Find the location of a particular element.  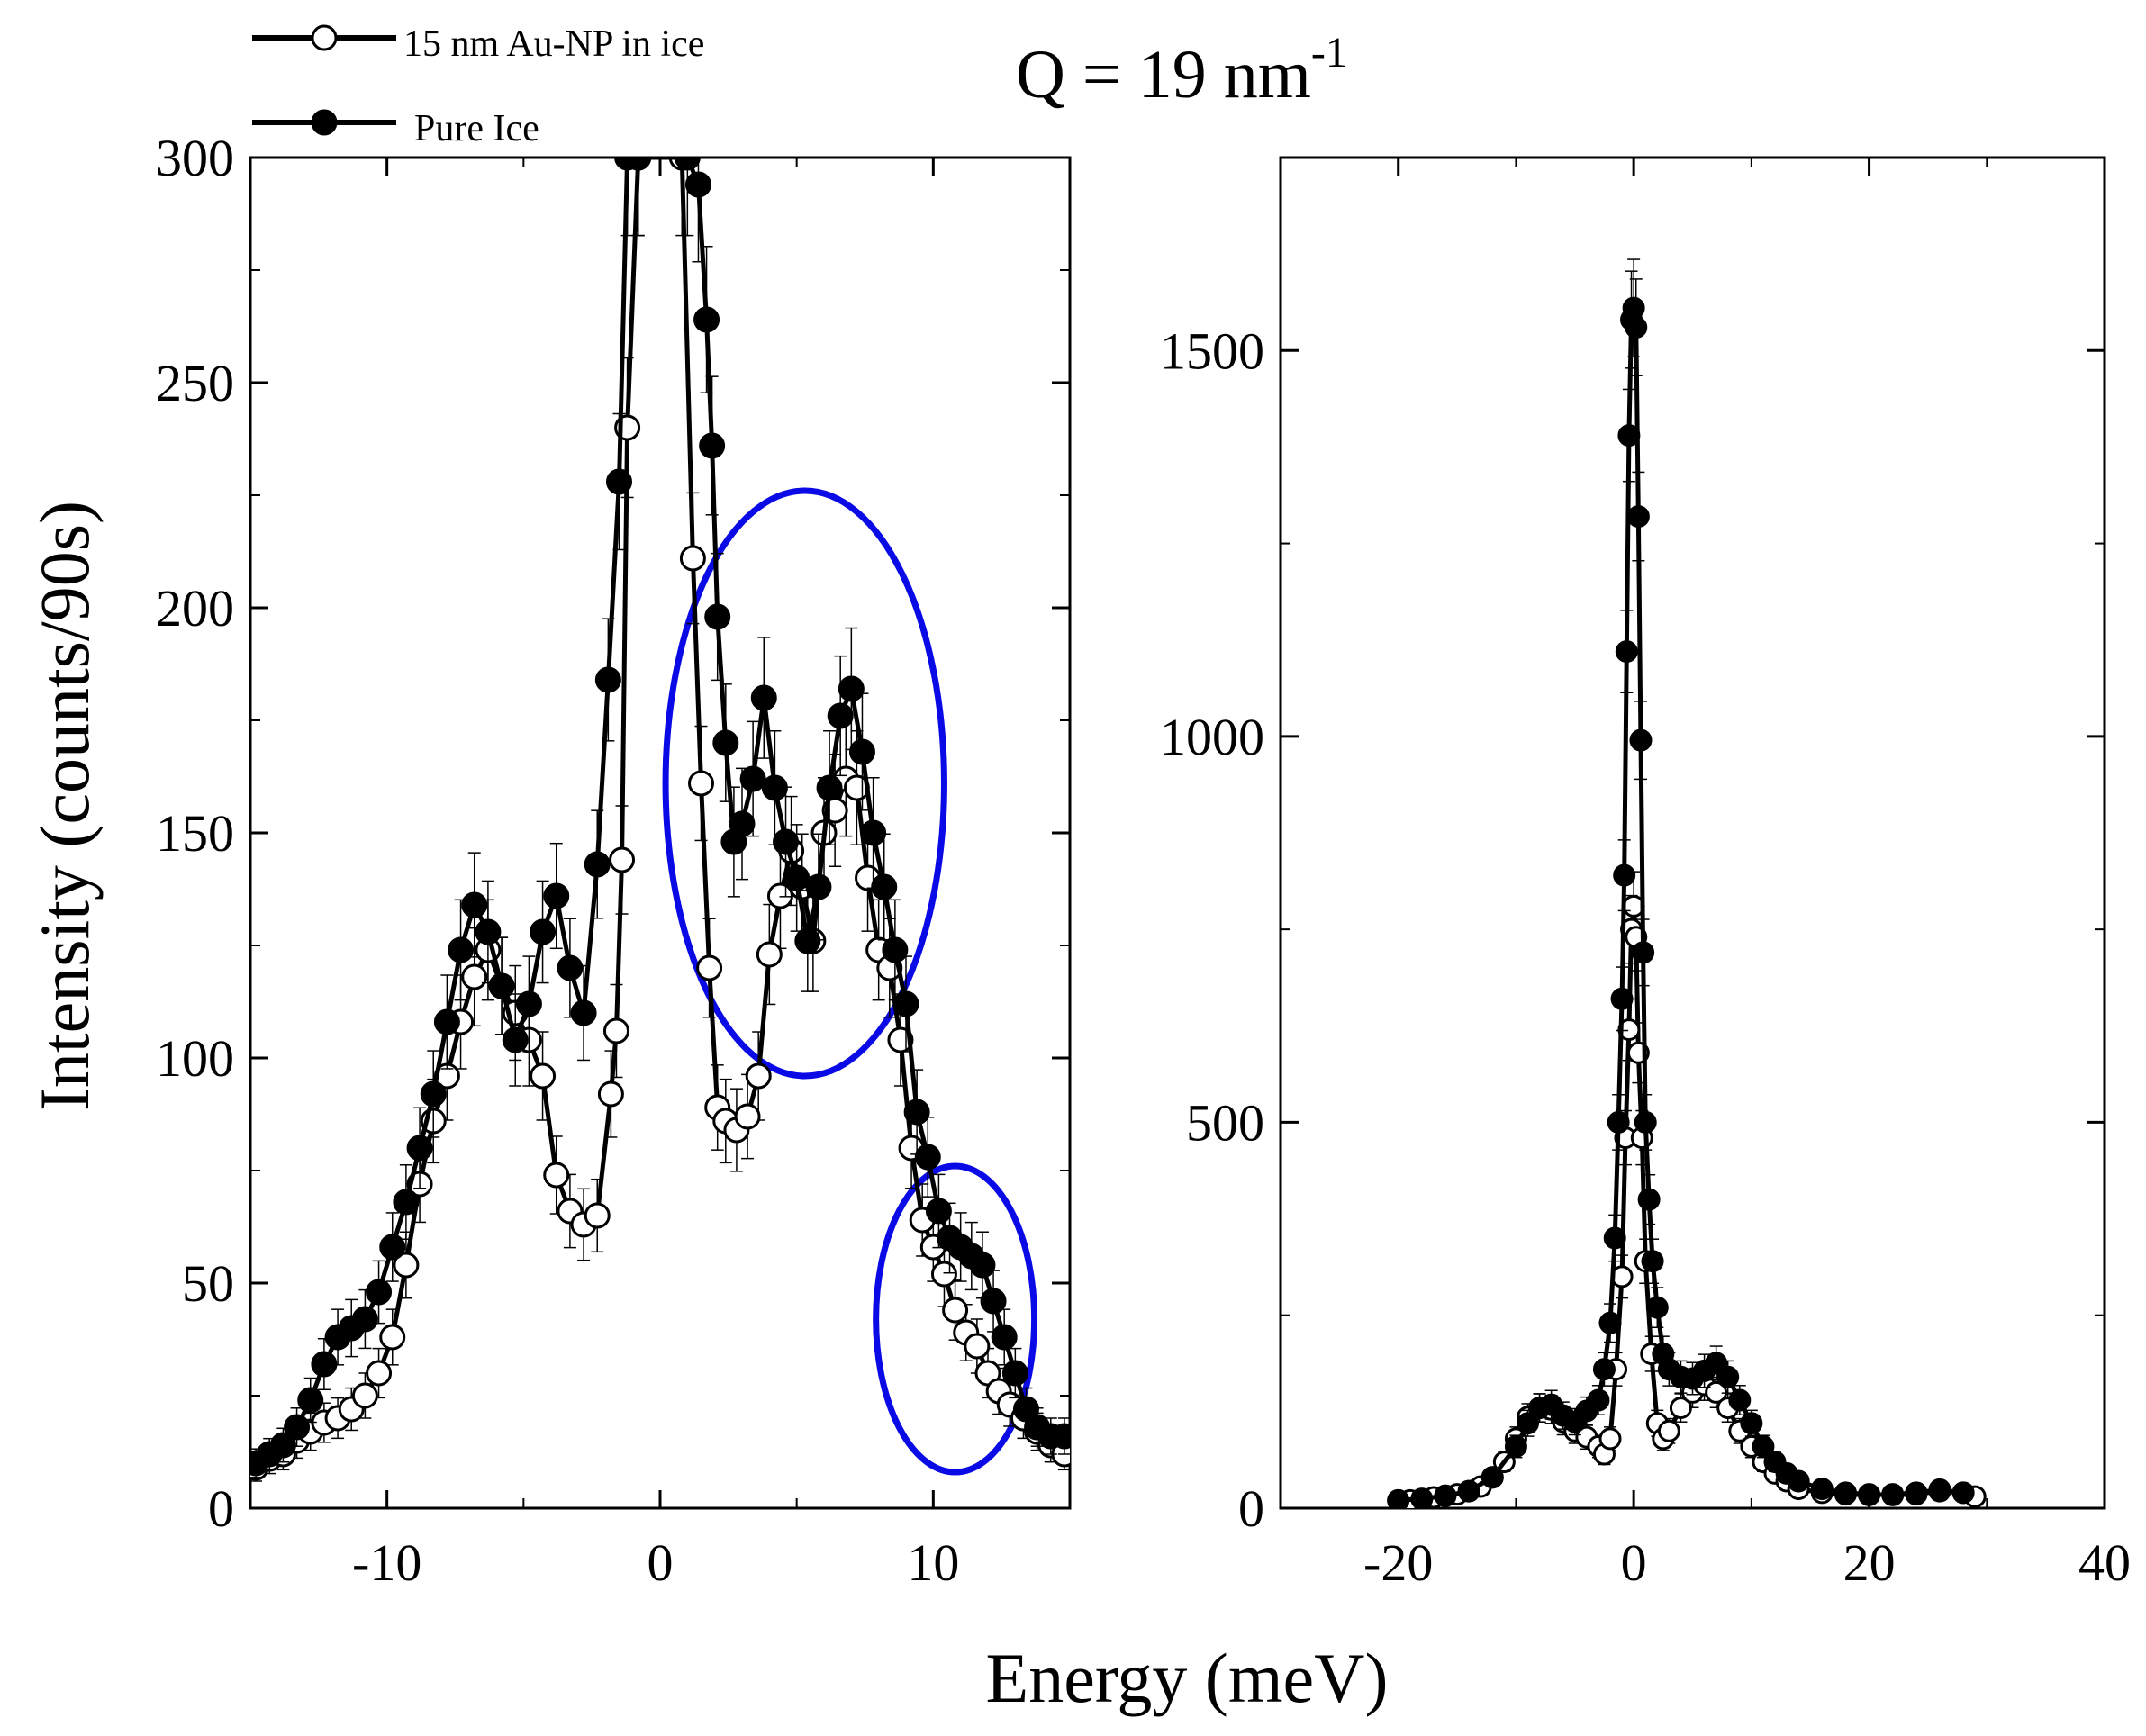

legend-item-pure-ice: Pure Ice is located at coordinates (395, 128).